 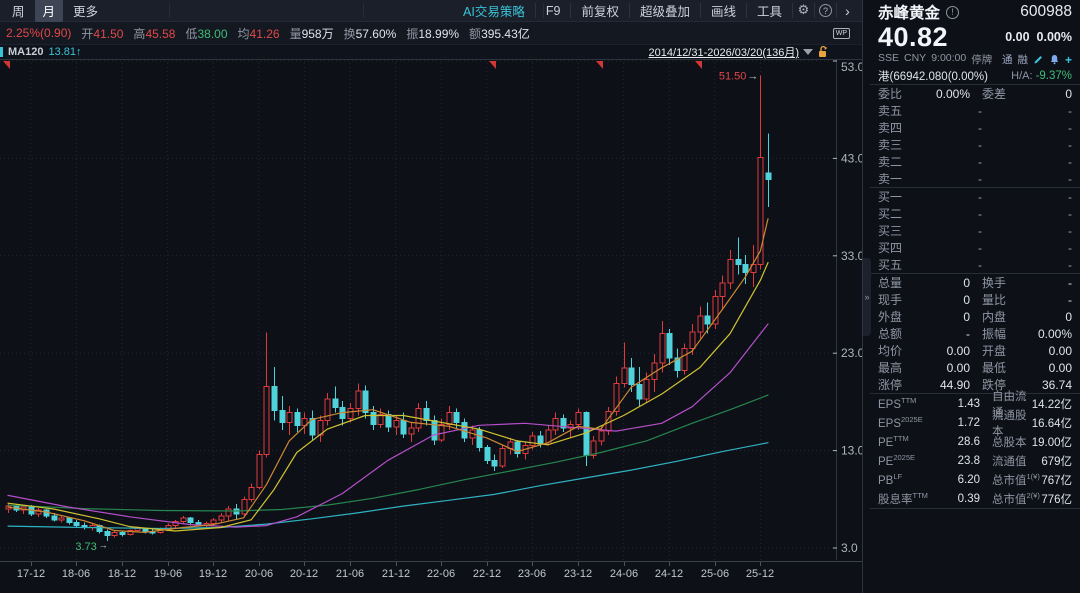 What do you see at coordinates (975, 405) in the screenshot?
I see `fundamental-row: EPSTTM 1.43 自由流通 14.22亿` at bounding box center [975, 405].